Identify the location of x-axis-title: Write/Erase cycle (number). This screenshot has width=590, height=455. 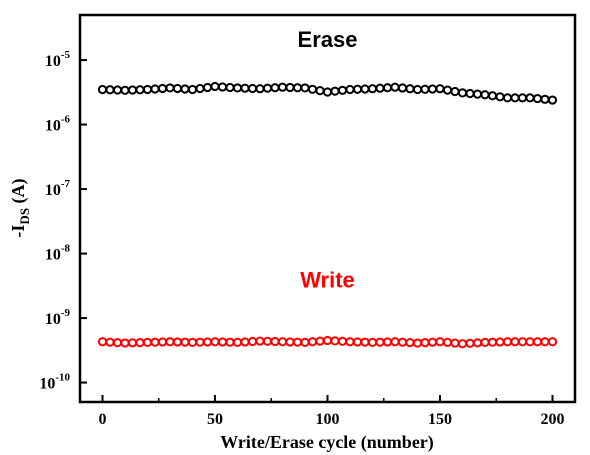
(327, 442).